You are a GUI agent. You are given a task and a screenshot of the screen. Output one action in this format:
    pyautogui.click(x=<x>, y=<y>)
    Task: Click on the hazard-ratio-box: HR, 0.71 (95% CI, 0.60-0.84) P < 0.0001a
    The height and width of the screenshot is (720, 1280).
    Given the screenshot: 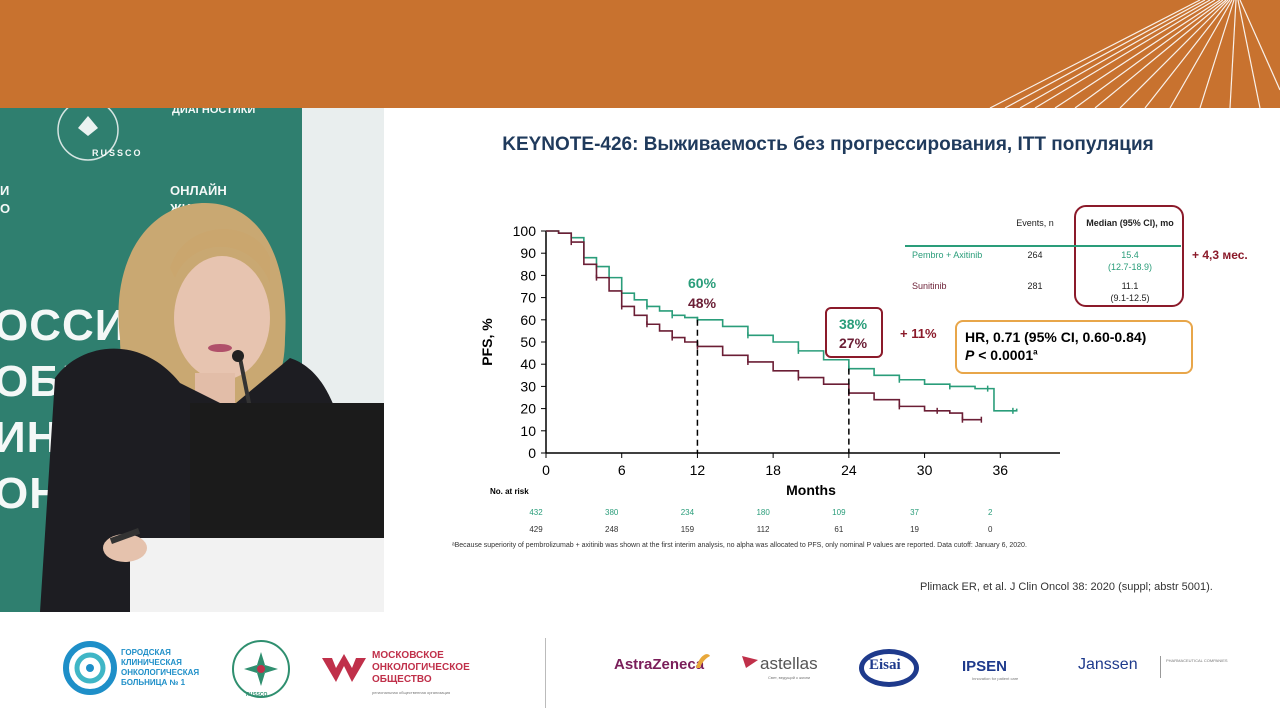 What is the action you would take?
    pyautogui.click(x=1074, y=347)
    